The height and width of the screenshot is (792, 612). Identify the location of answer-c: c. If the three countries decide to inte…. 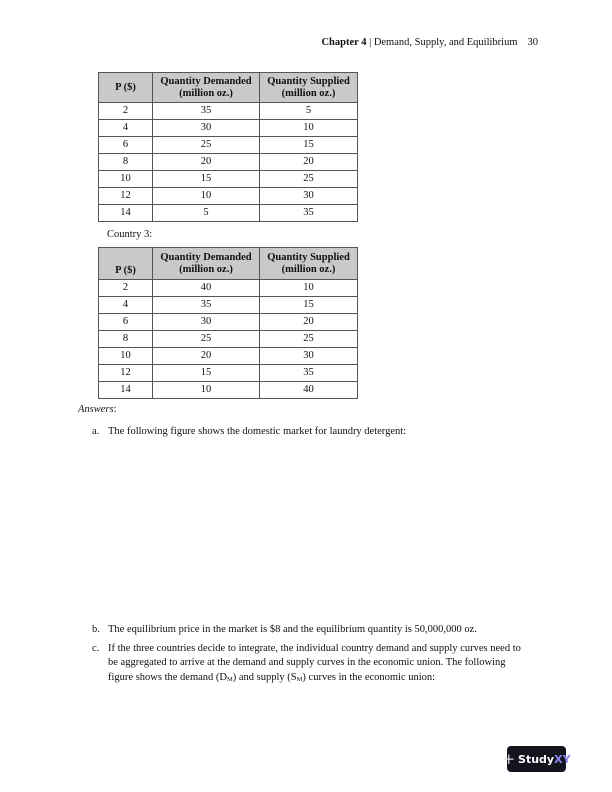
(306, 663).